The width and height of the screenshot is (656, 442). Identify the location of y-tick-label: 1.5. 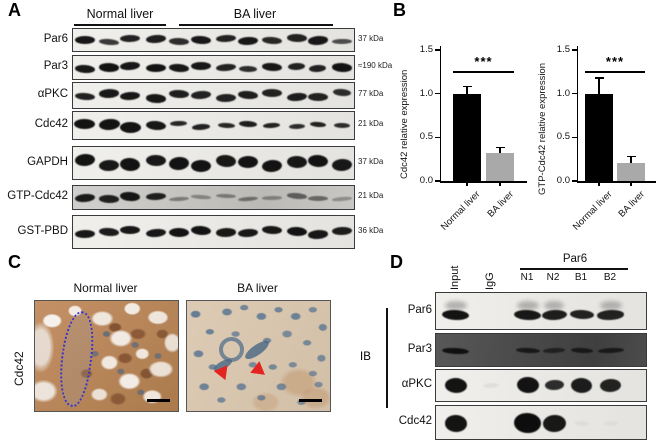
(426, 49).